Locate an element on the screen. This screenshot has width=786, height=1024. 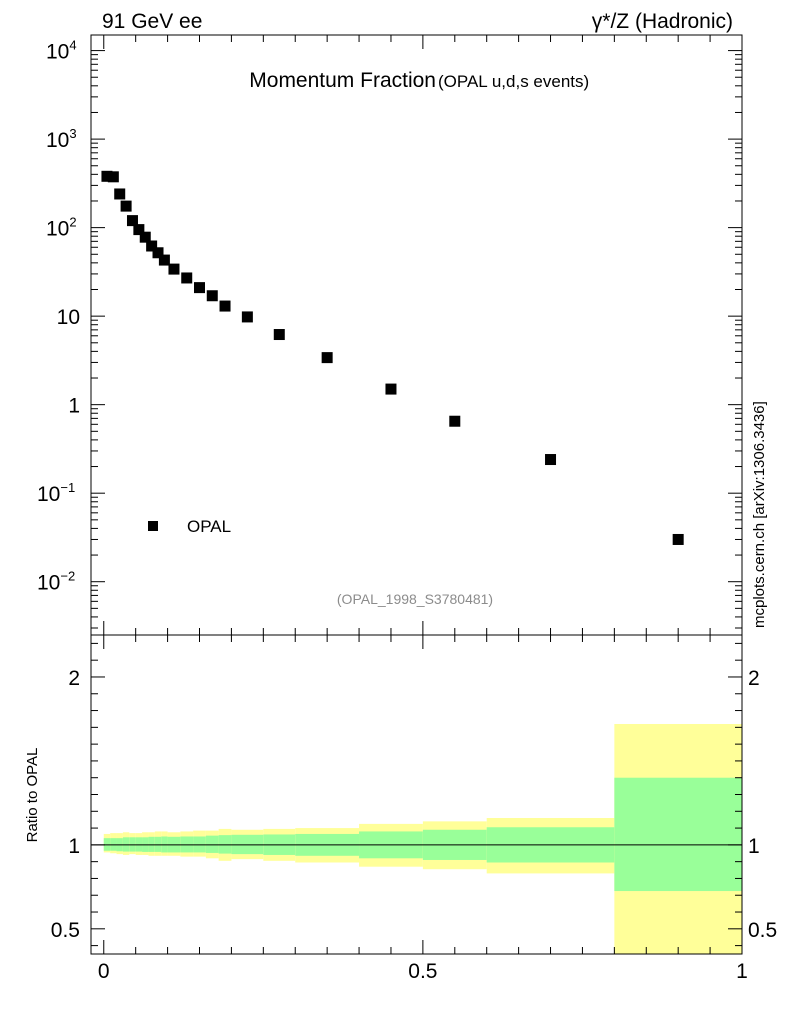
energy-label: 91 GeV ee is located at coordinates (152, 21).